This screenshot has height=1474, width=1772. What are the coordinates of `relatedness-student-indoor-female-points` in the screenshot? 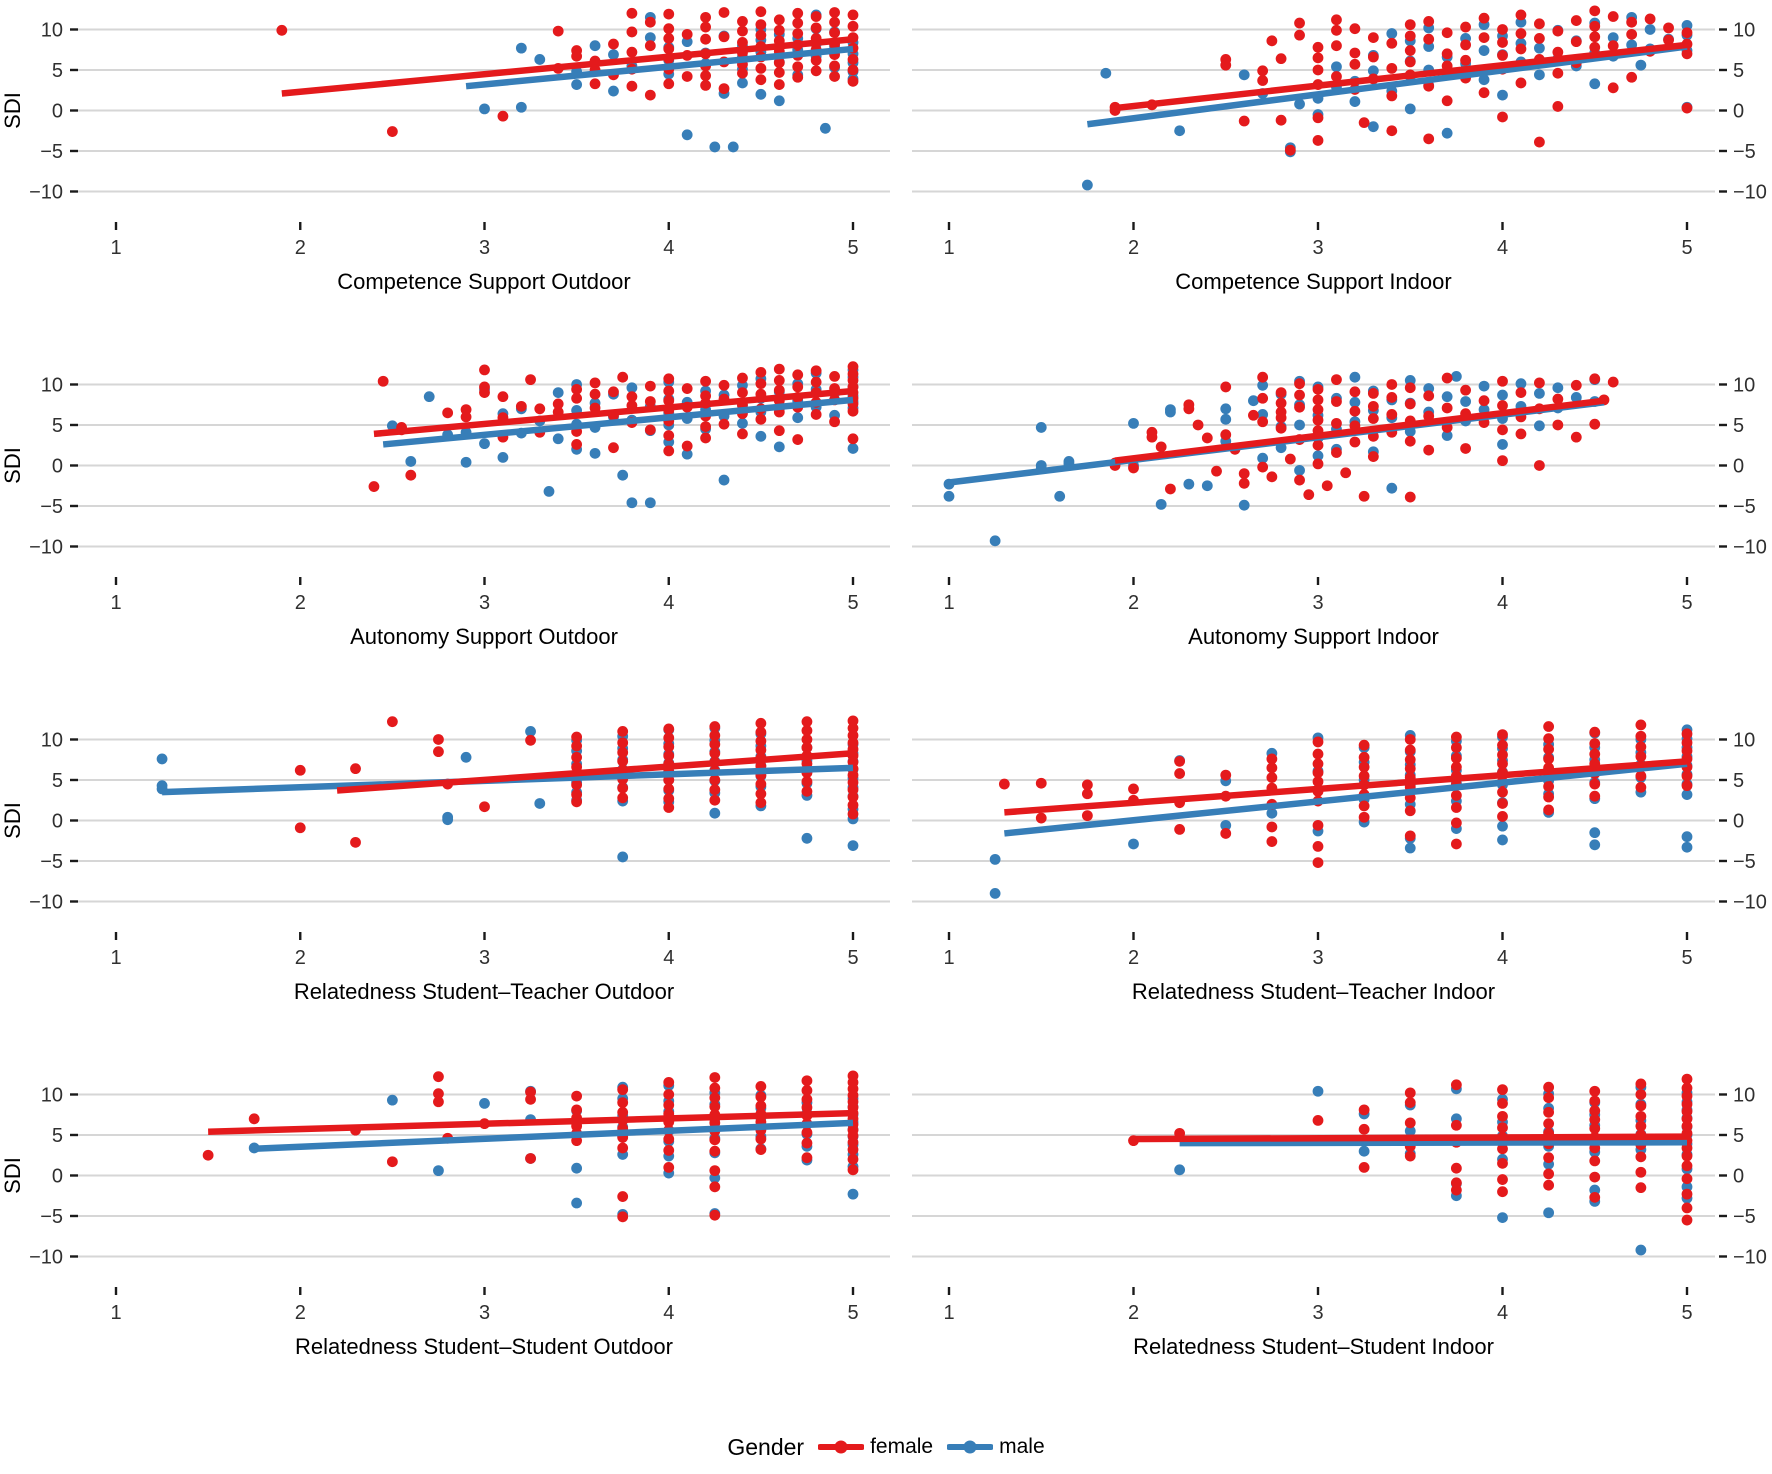 It's located at (1410, 1149).